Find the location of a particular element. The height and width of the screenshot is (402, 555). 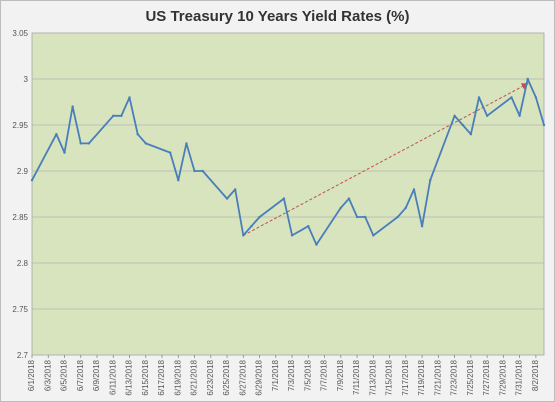

x-tick-label: 7/13/2018 is located at coordinates (372, 377).